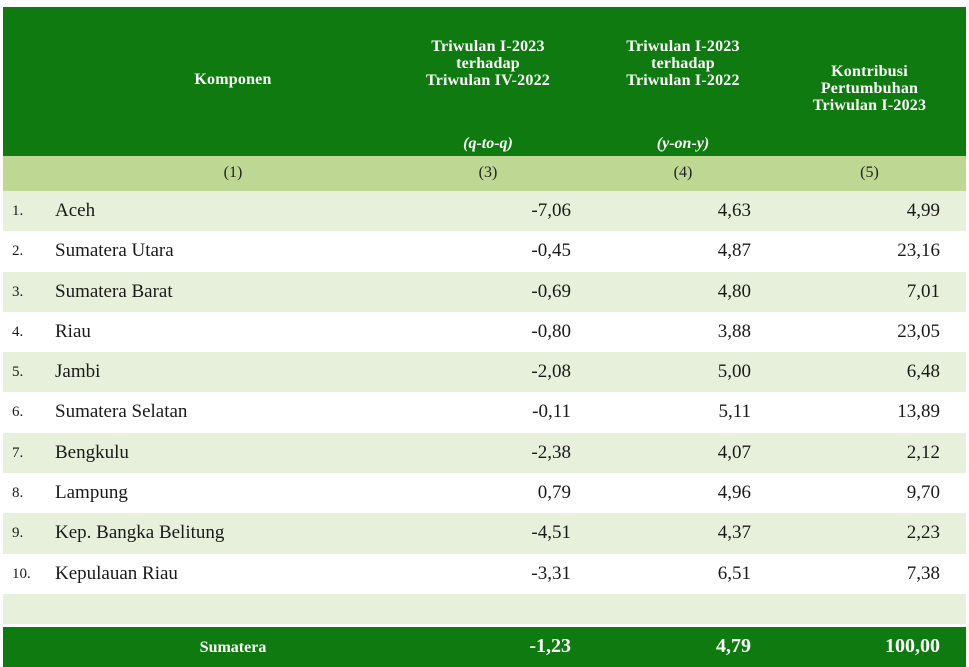 Image resolution: width=969 pixels, height=667 pixels. What do you see at coordinates (484, 608) in the screenshot?
I see `empty-row` at bounding box center [484, 608].